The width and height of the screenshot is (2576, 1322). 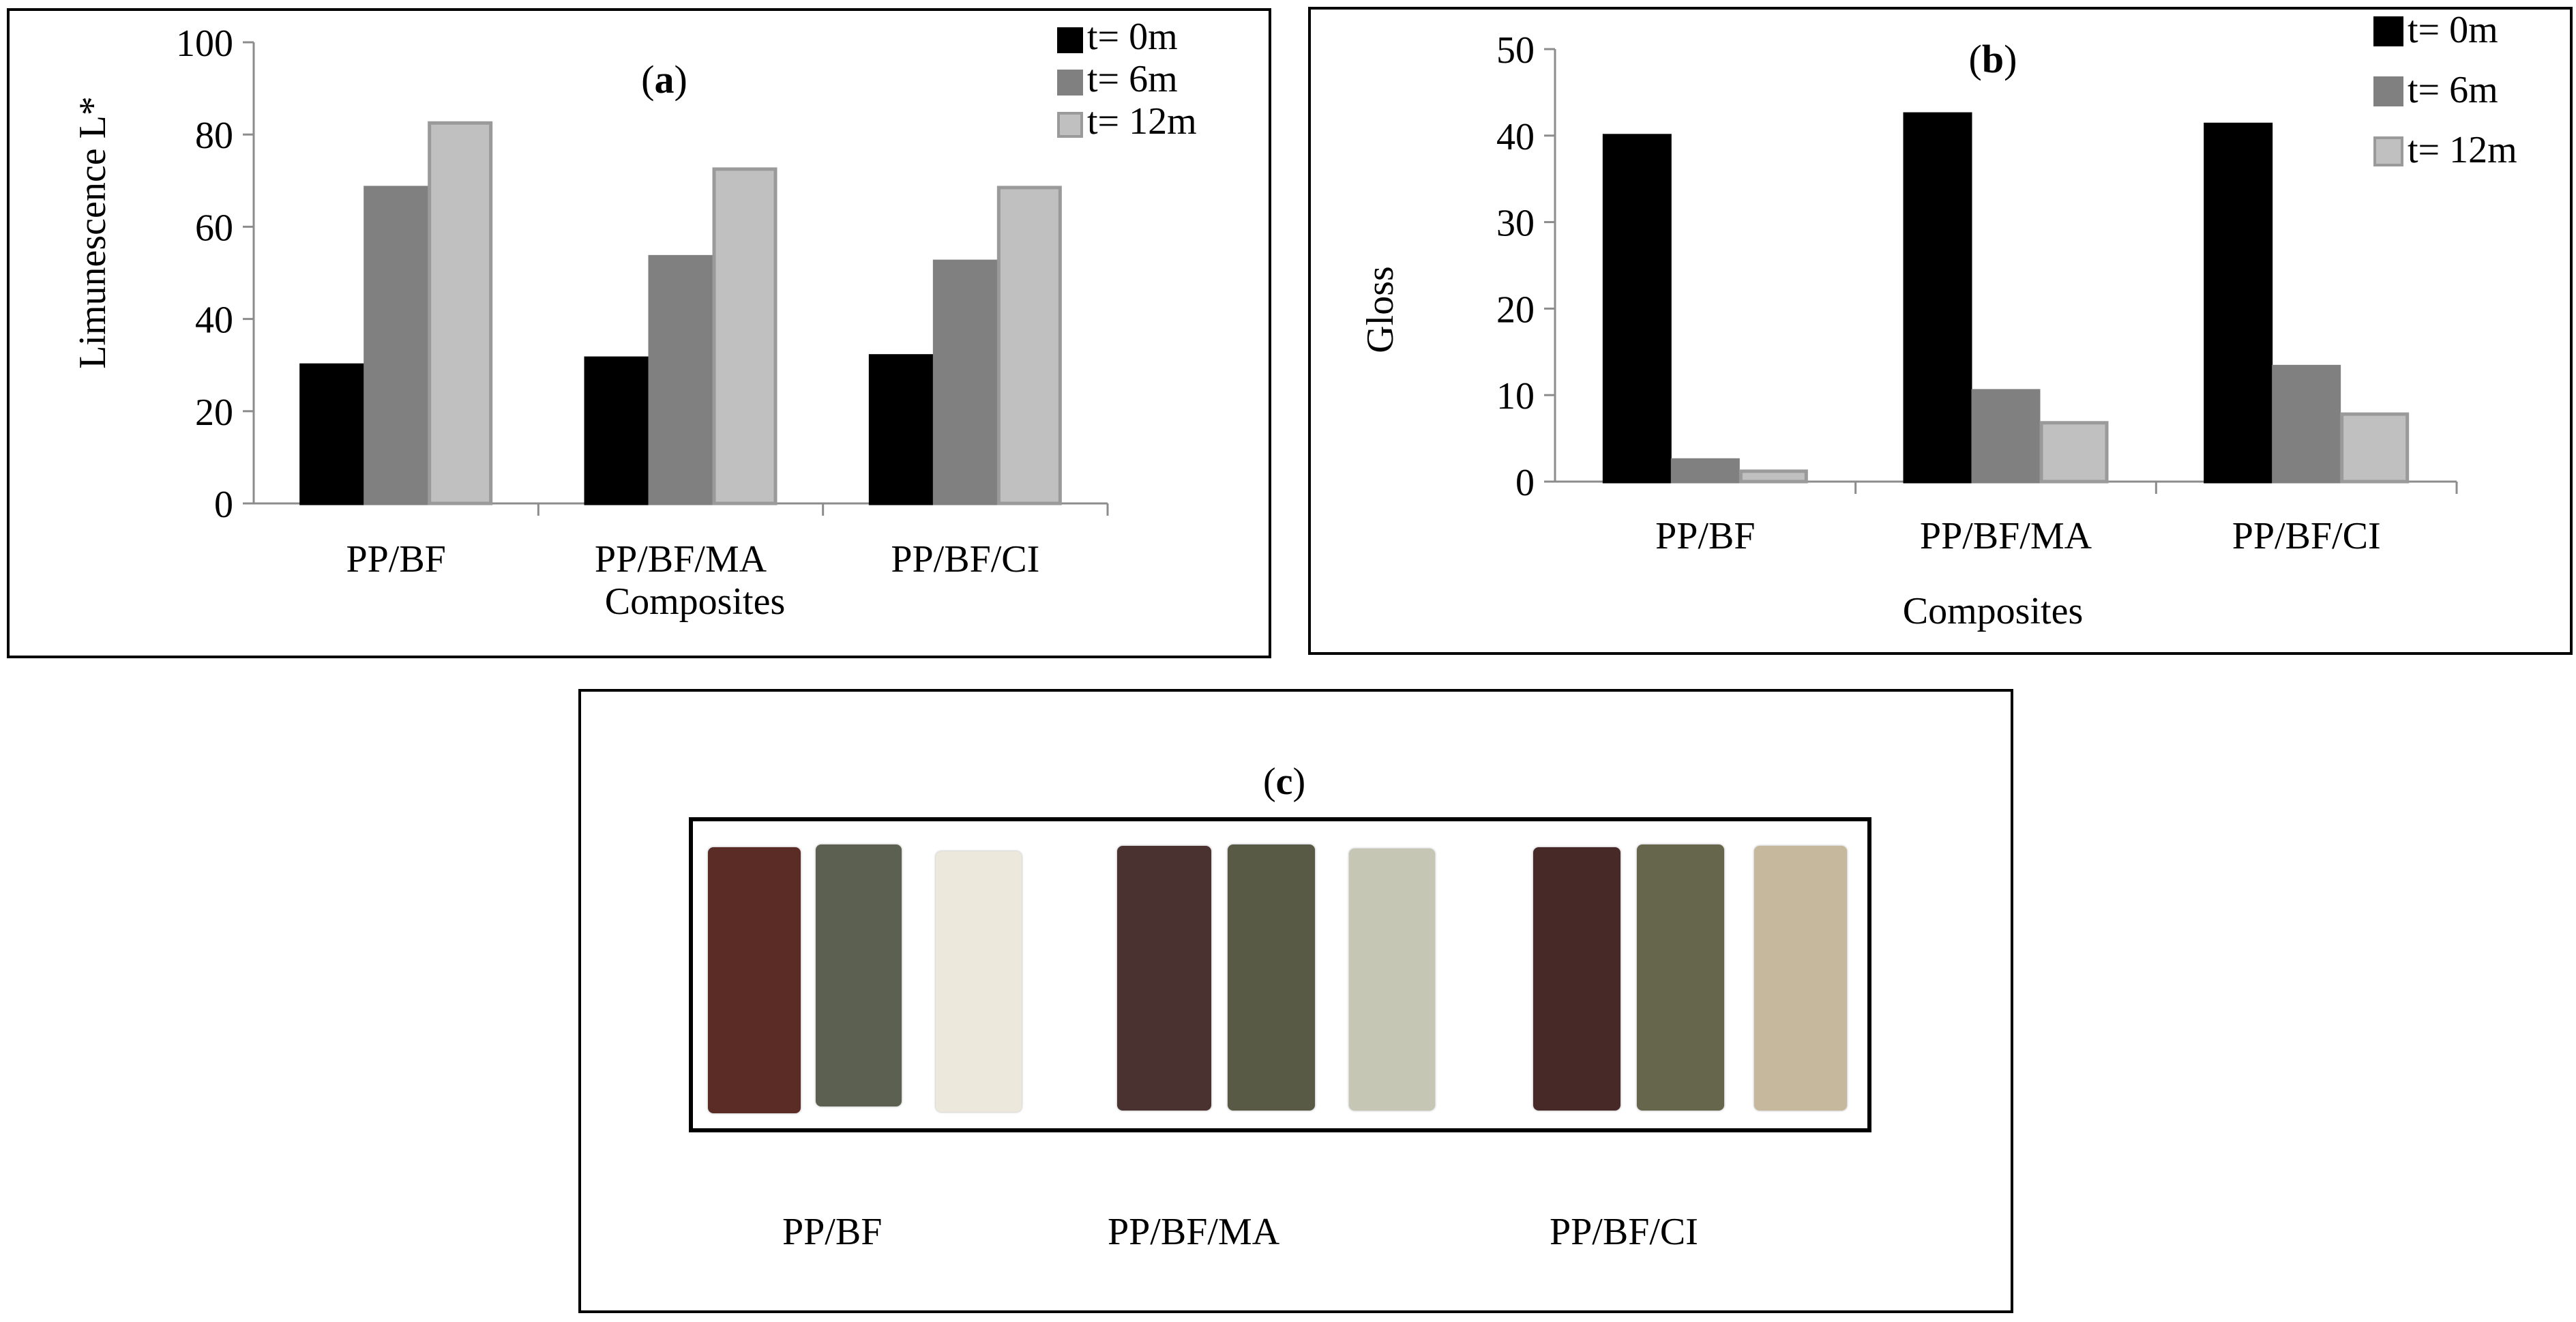 What do you see at coordinates (1284, 782) in the screenshot?
I see `panel-c-title: (c)` at bounding box center [1284, 782].